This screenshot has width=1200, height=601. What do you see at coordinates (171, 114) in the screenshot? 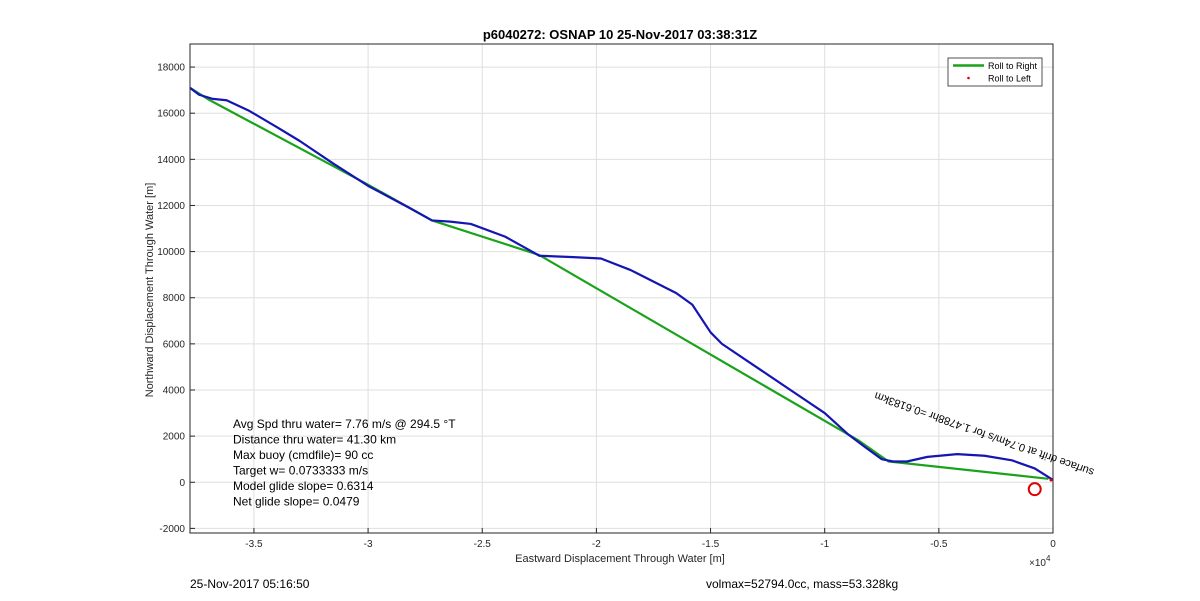
I see `y-tick-label: 16000` at bounding box center [171, 114].